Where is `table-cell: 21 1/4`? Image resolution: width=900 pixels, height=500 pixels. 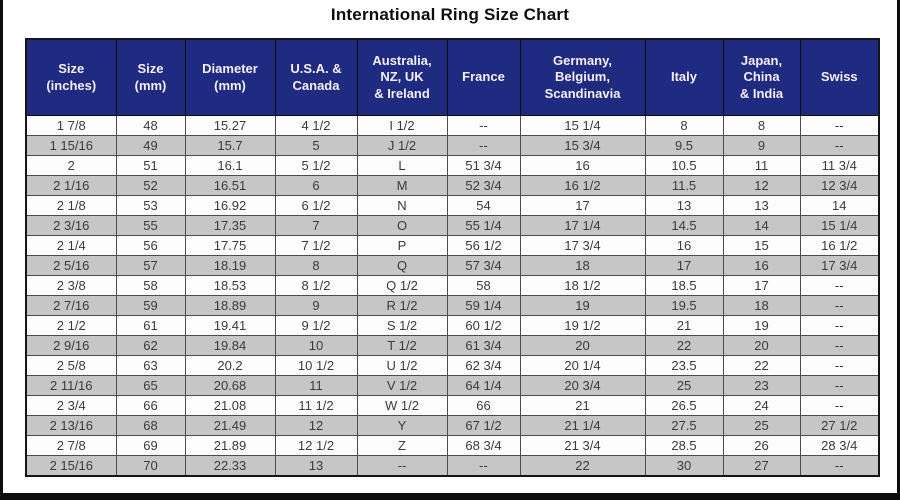 table-cell: 21 1/4 is located at coordinates (582, 425).